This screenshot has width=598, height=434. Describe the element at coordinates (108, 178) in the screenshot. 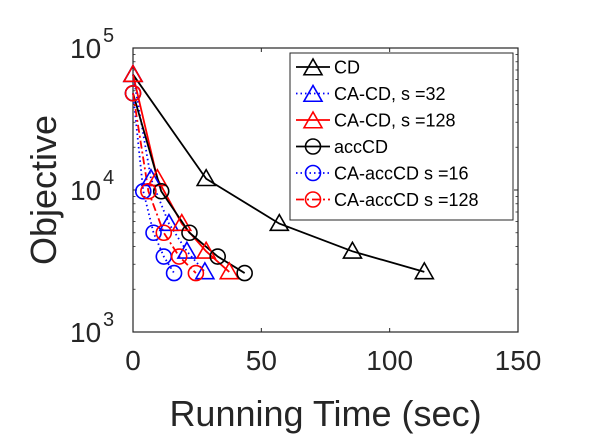

I see `y-tick-exponent: 4` at that location.